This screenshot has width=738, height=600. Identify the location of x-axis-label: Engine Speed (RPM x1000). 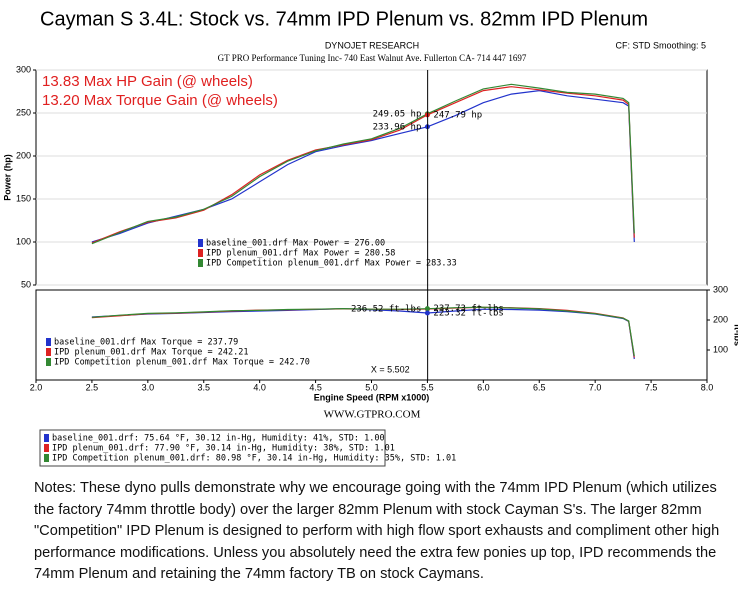
(372, 397).